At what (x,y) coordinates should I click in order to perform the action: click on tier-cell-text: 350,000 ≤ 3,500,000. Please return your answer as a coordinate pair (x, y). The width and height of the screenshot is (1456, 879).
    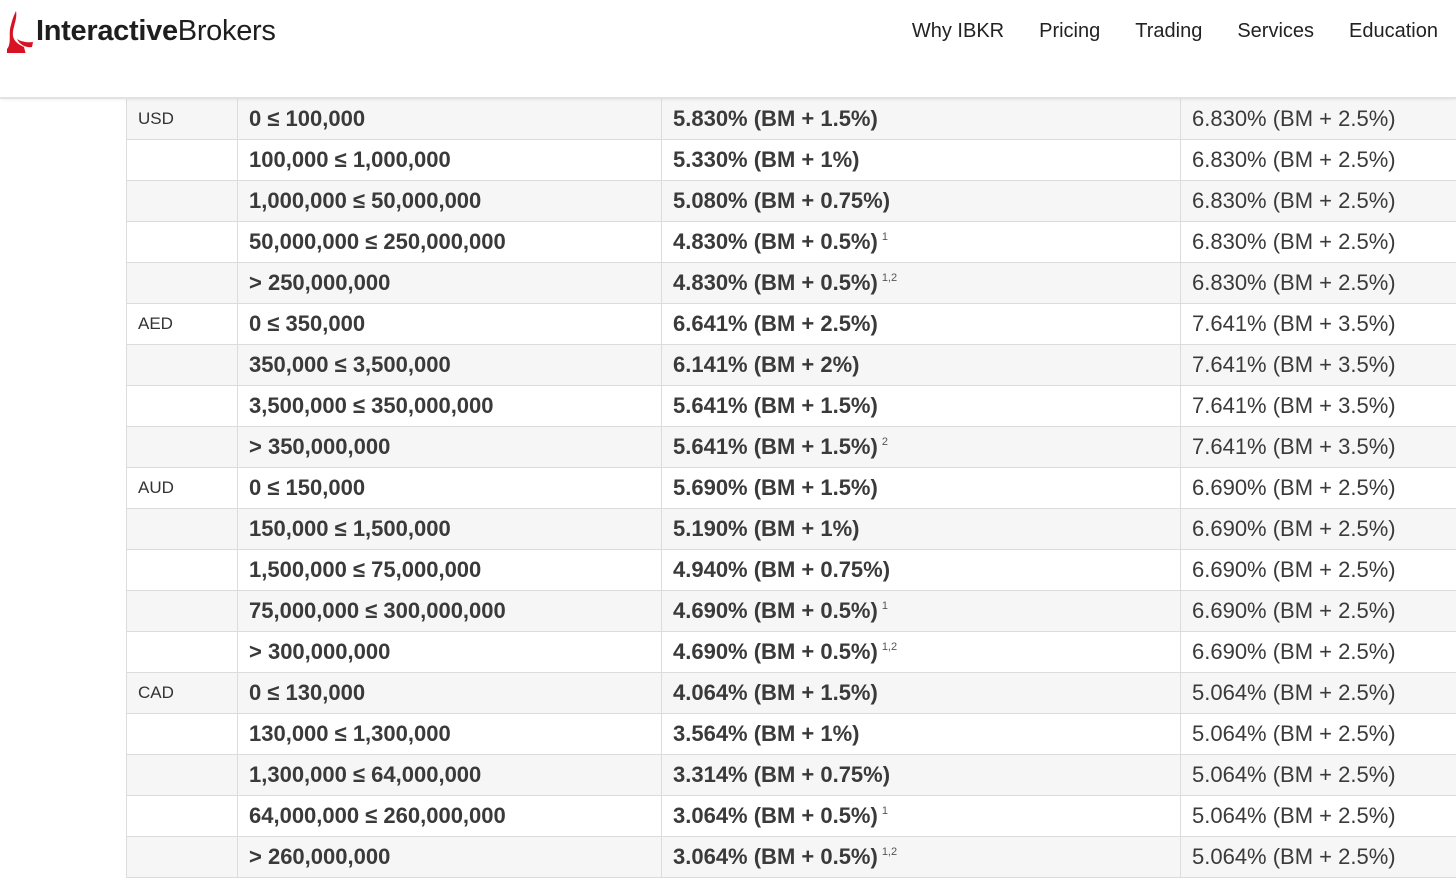
    Looking at the image, I should click on (350, 364).